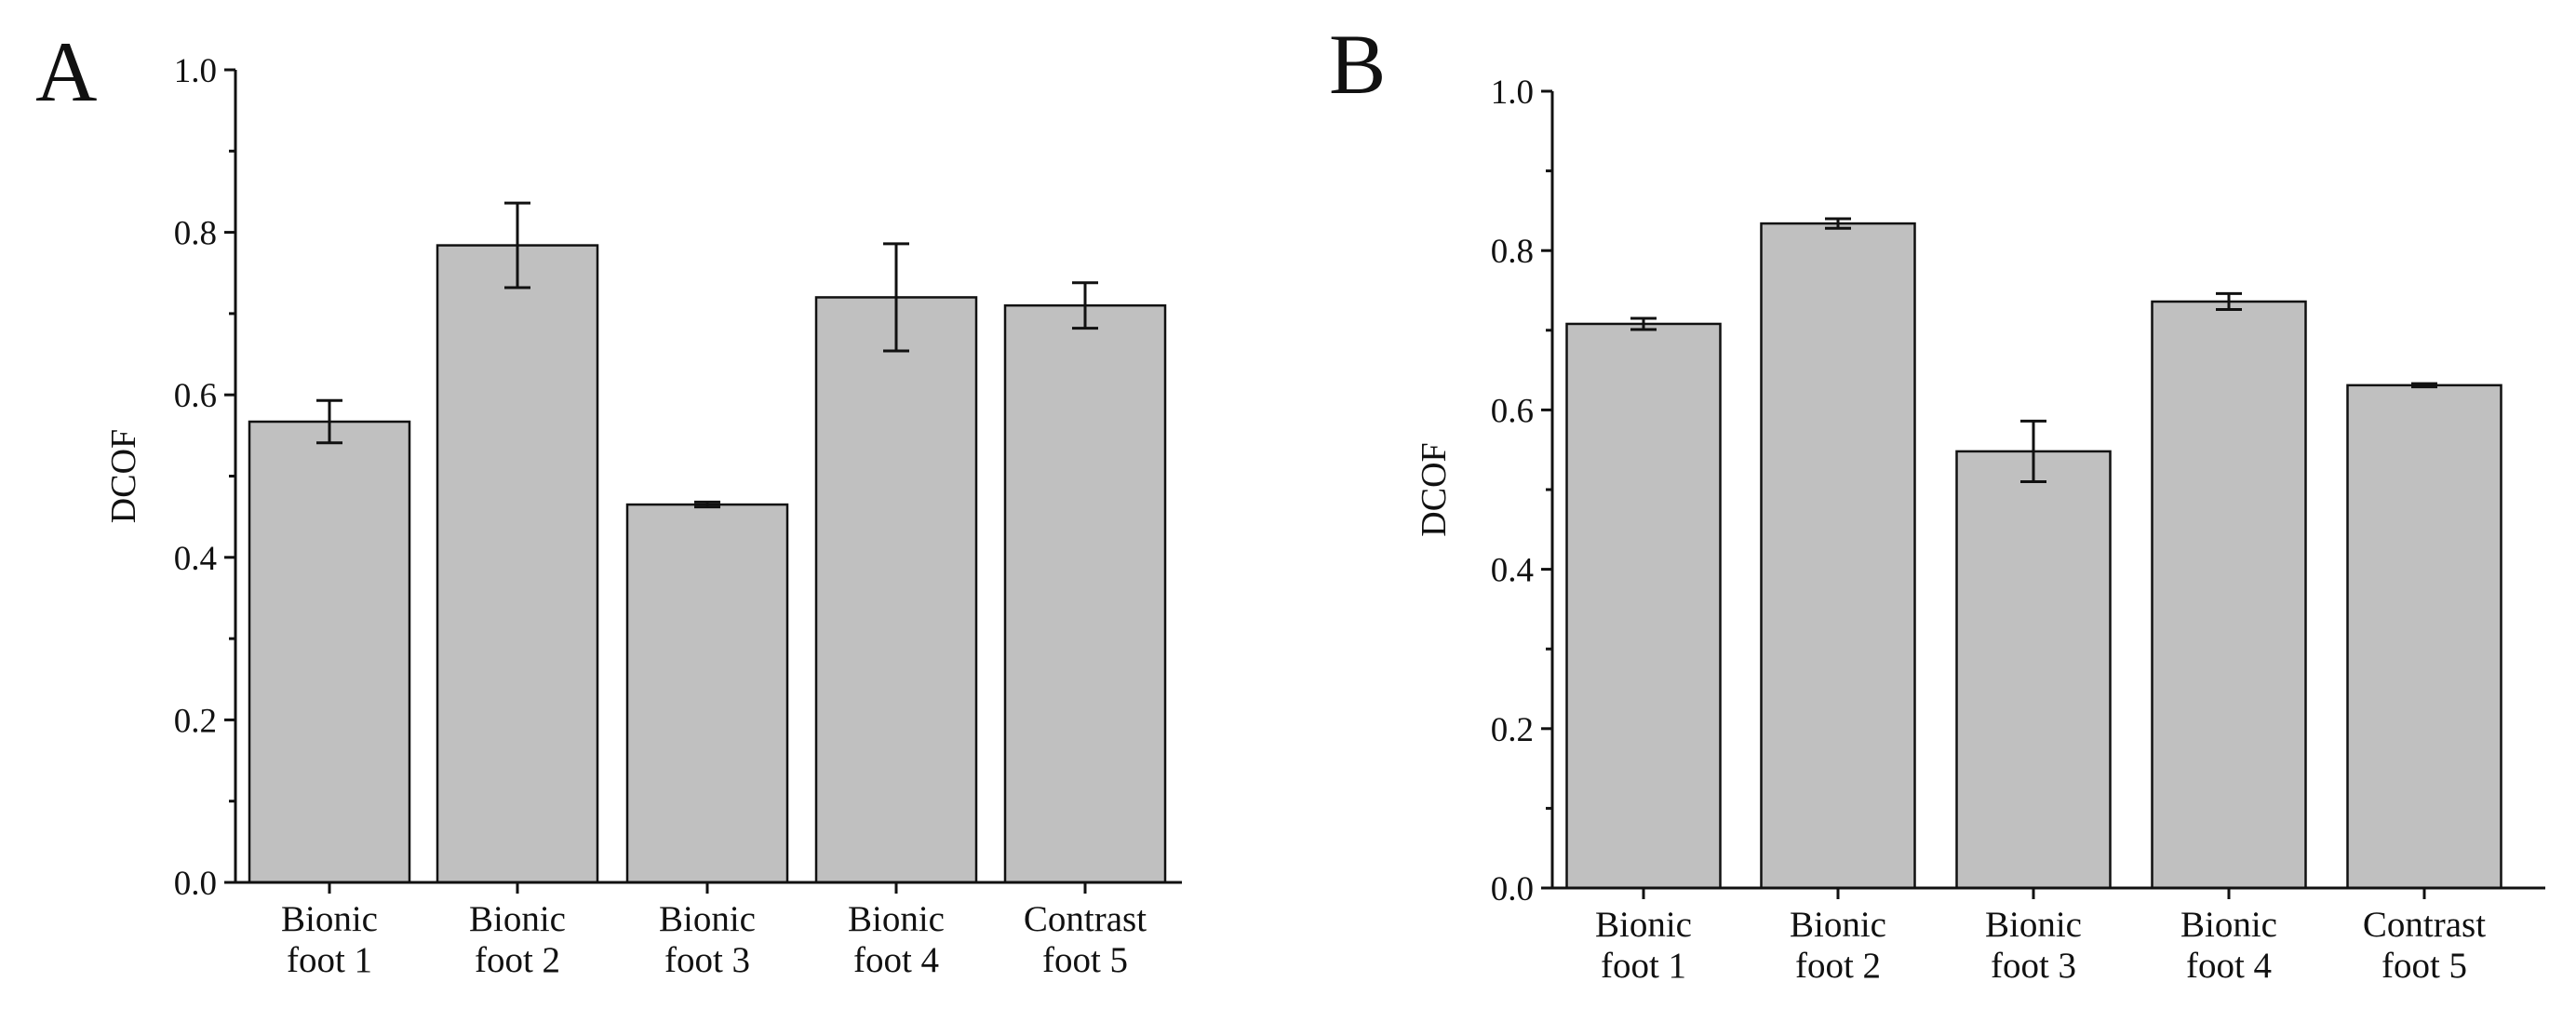  Describe the element at coordinates (1357, 64) in the screenshot. I see `panel-letter-b: B` at that location.